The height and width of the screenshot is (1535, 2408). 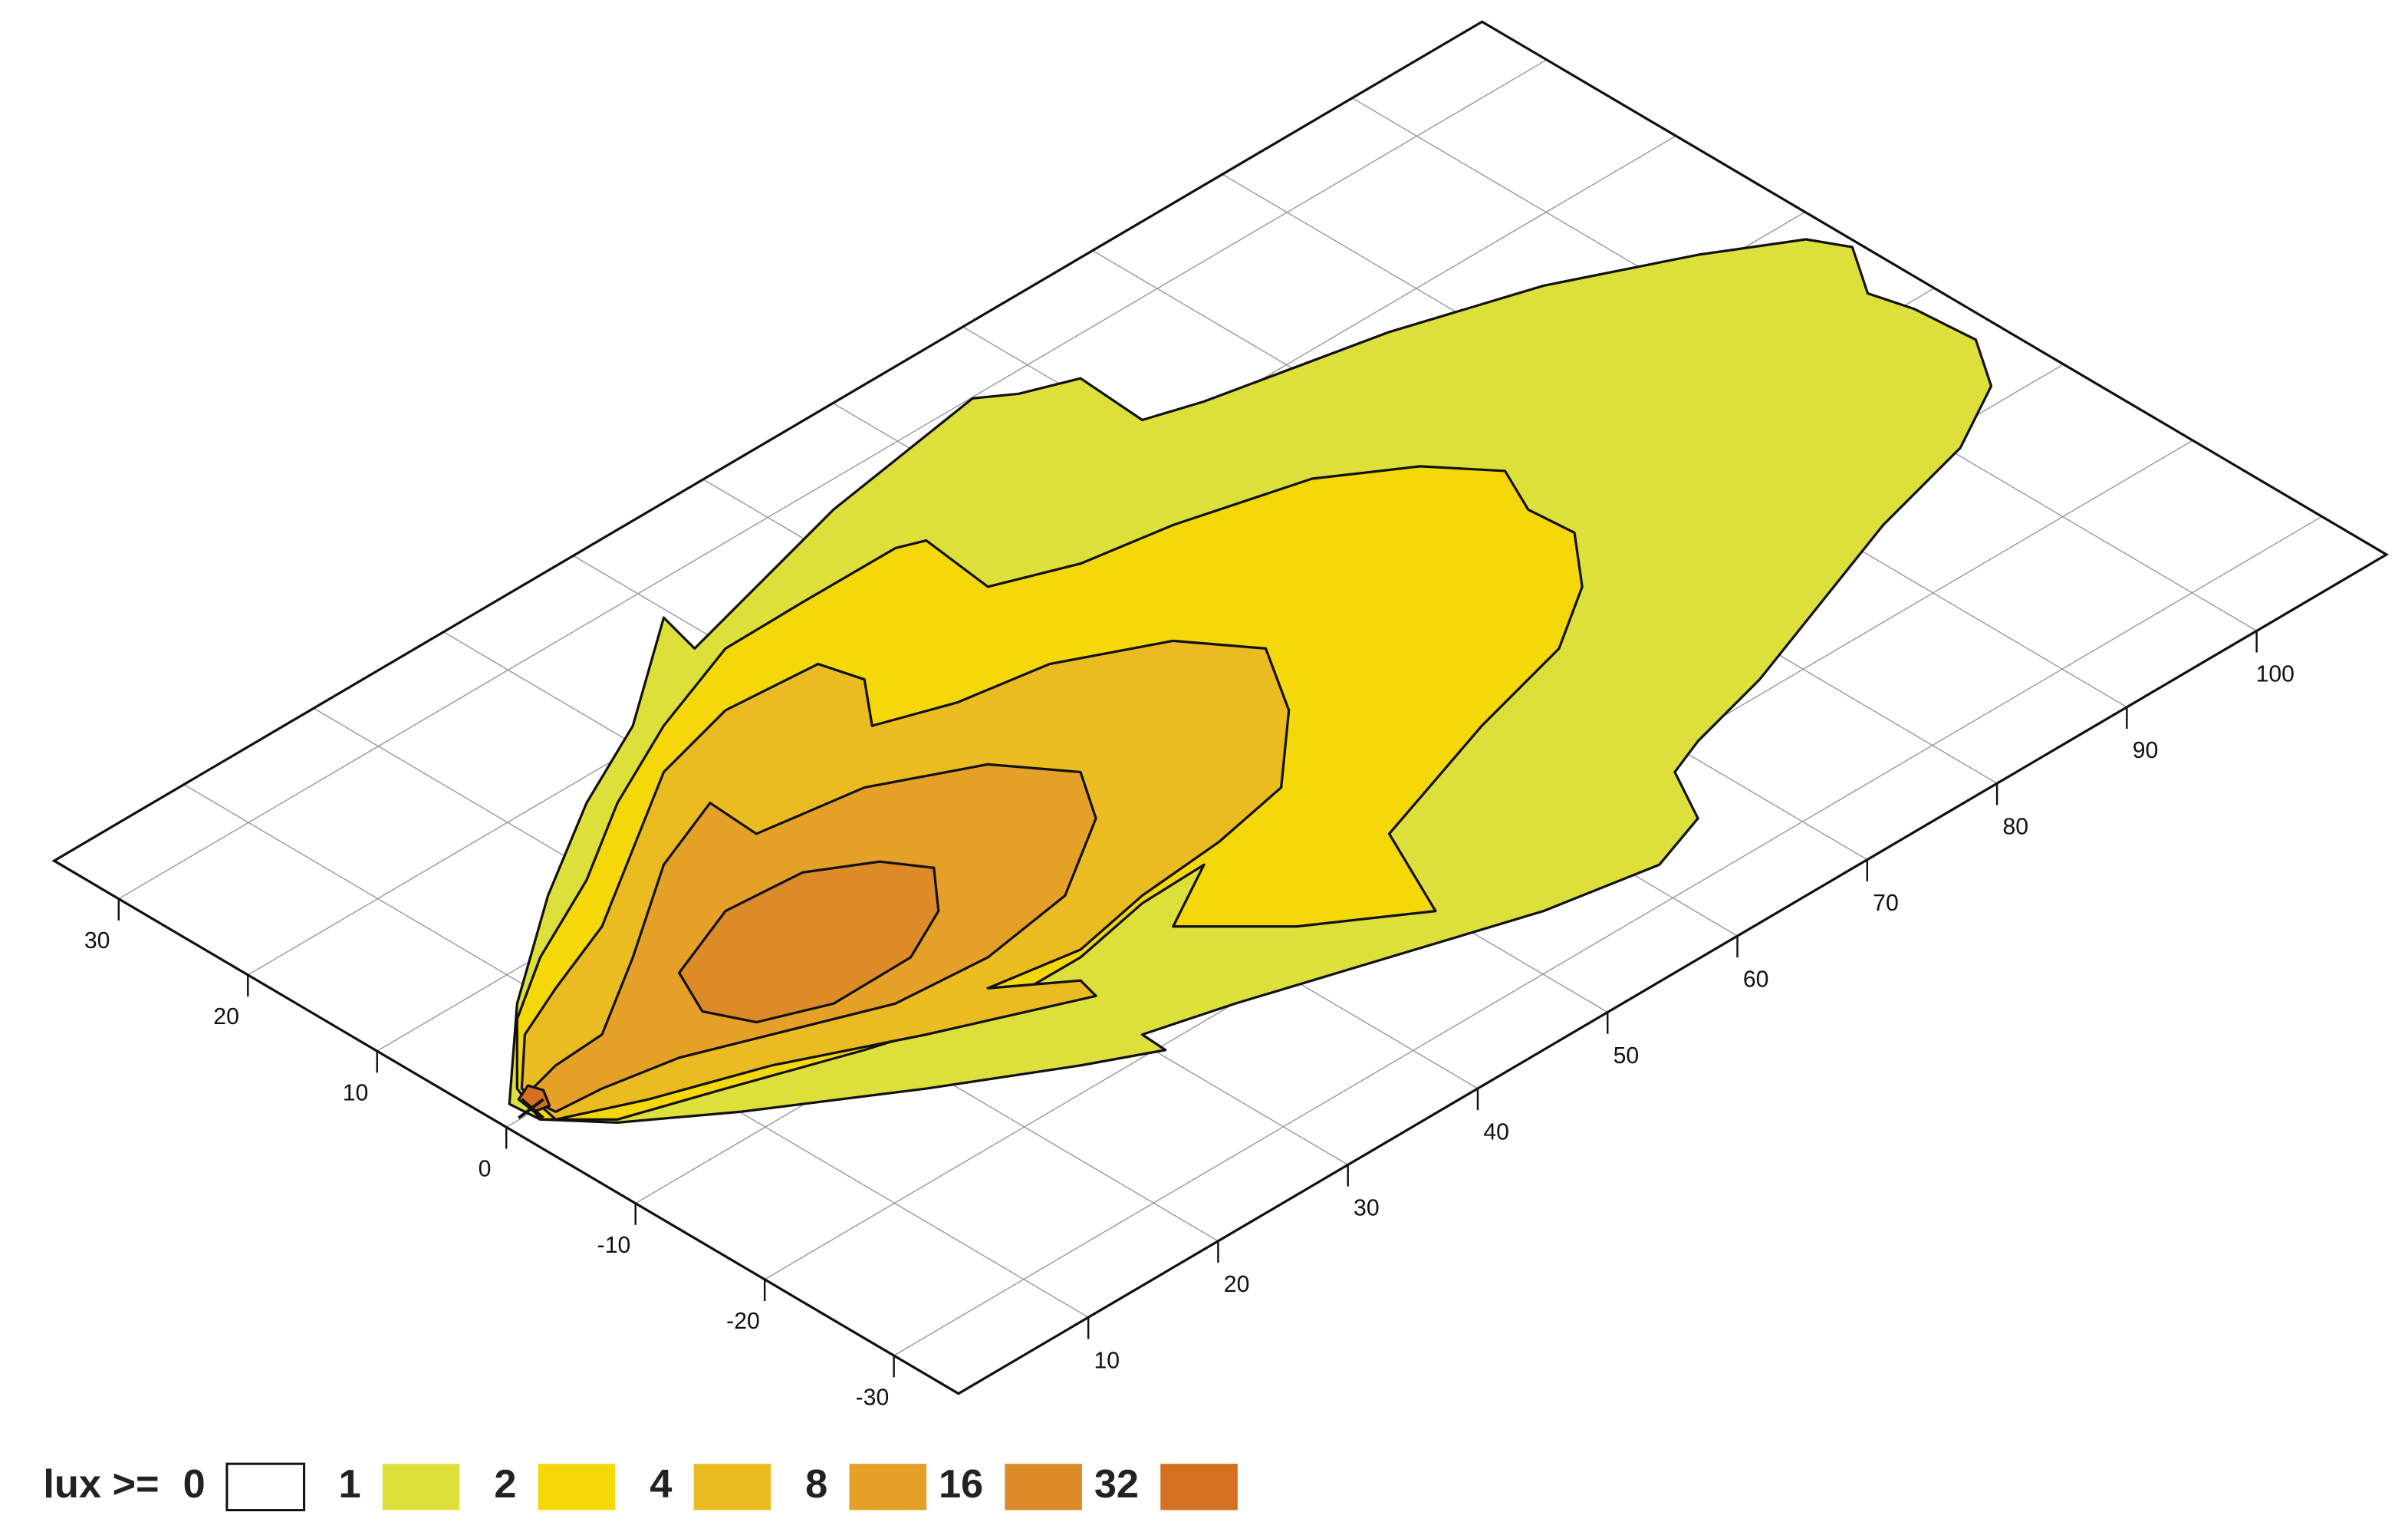 I want to click on x-tick-label: 70, so click(x=1886, y=903).